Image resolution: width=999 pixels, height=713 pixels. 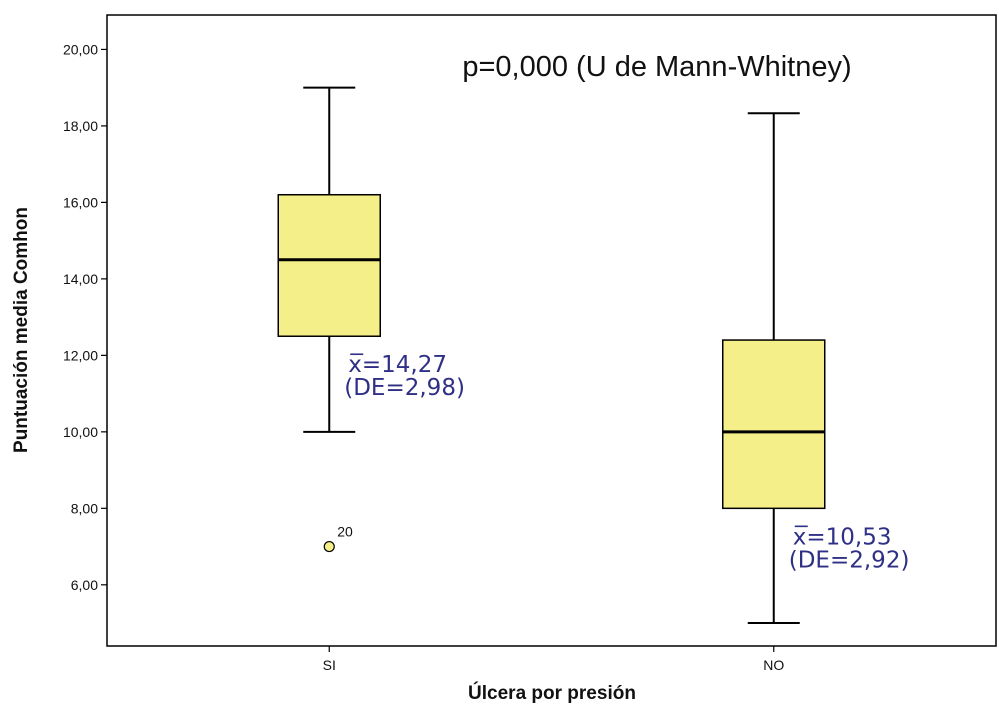 What do you see at coordinates (21, 330) in the screenshot?
I see `y-axis-title: Puntuación media Comhon` at bounding box center [21, 330].